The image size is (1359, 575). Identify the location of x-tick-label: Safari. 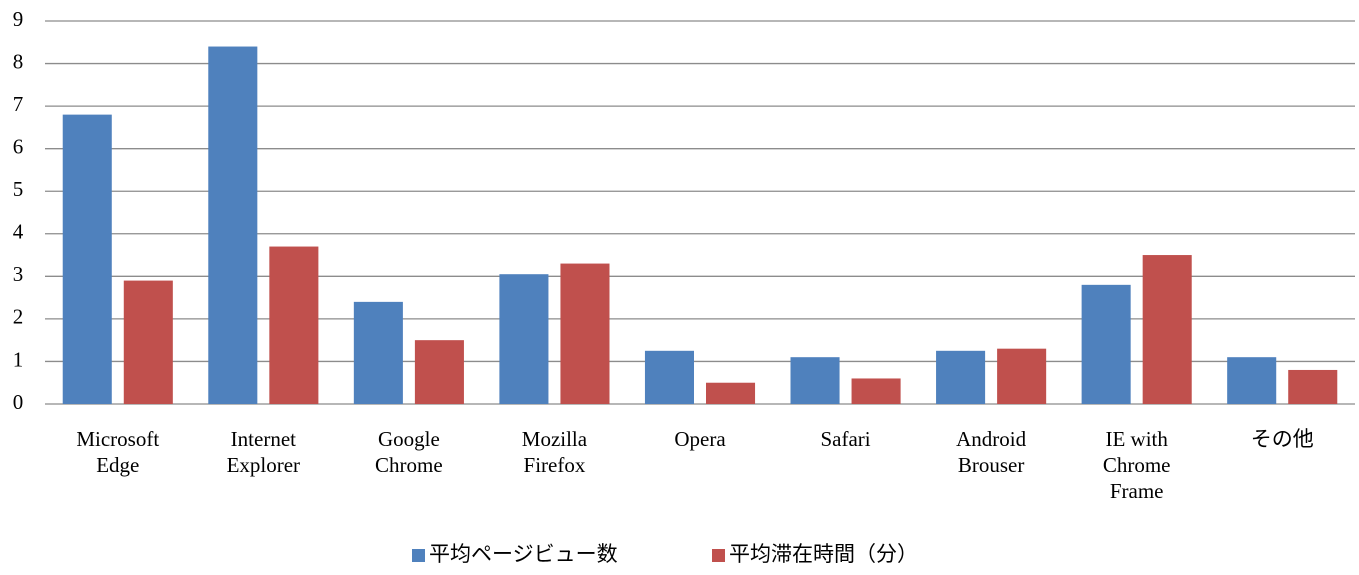
(845, 439).